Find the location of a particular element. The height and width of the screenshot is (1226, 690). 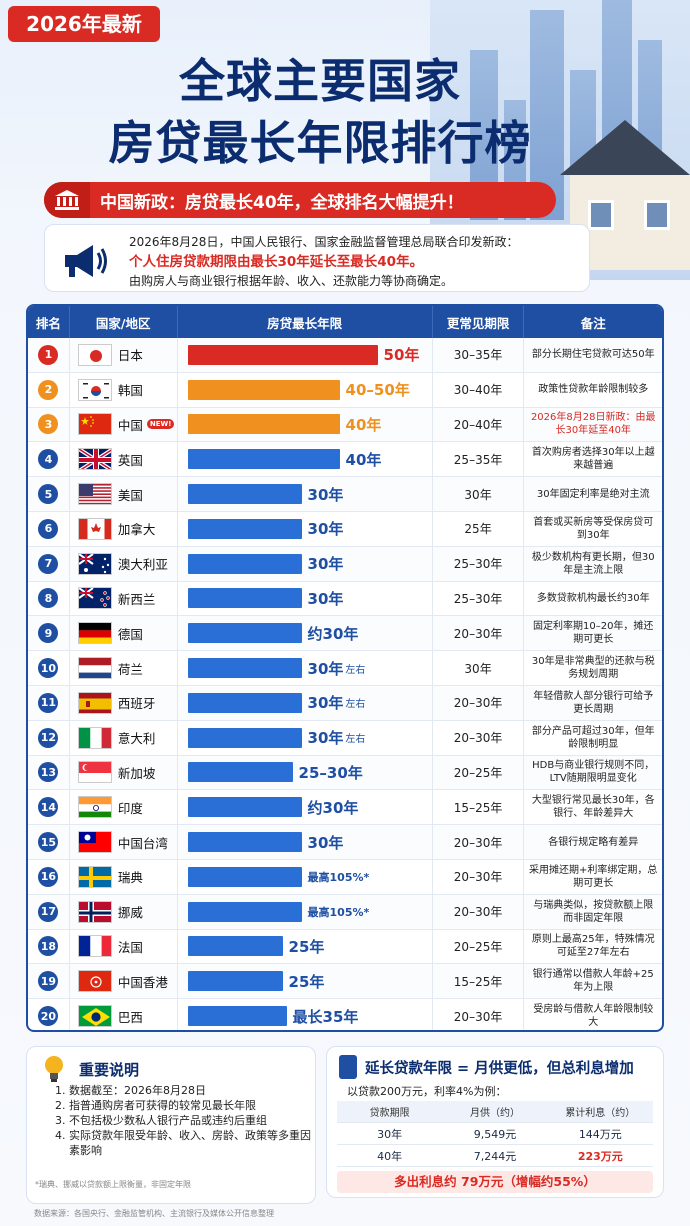

rank-badge: 3 is located at coordinates (48, 424).